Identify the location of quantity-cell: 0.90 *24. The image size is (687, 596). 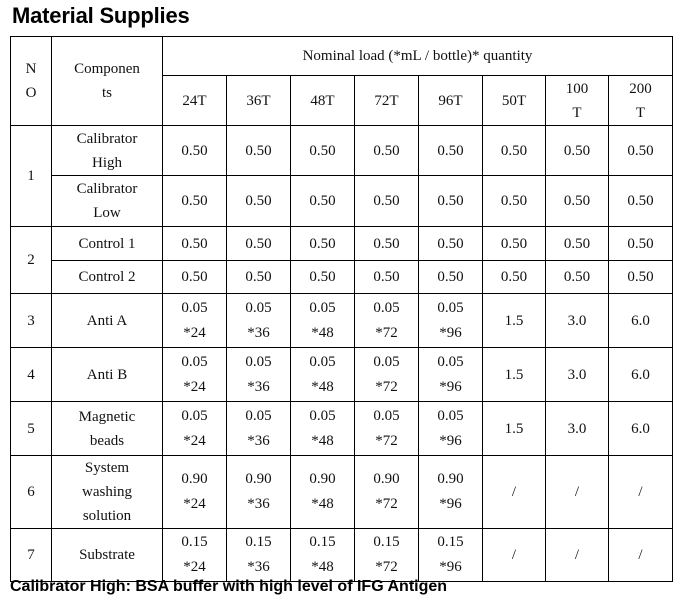
(194, 492).